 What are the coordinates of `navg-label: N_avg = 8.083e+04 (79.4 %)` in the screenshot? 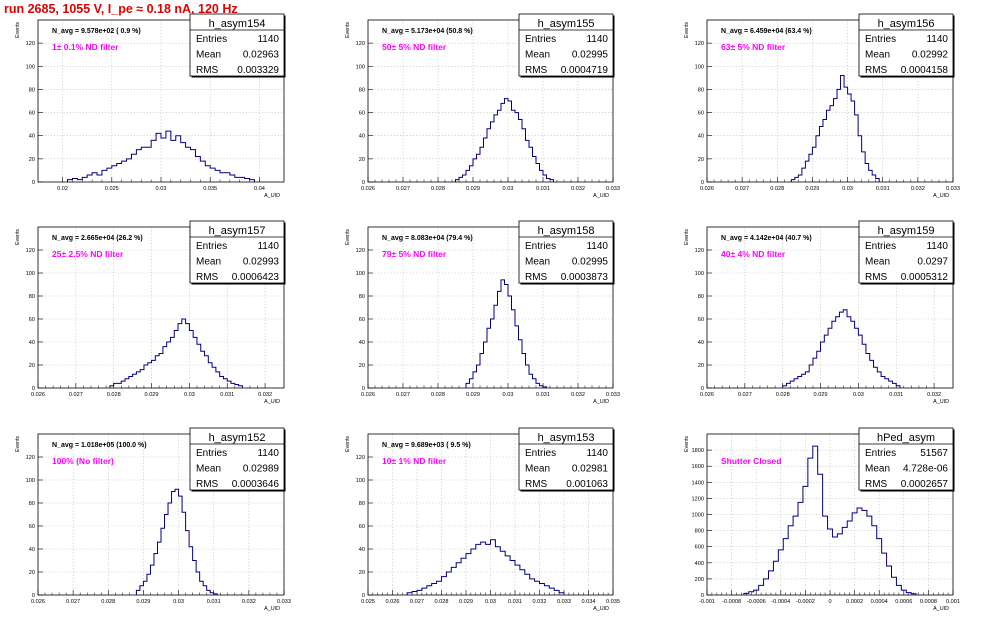 It's located at (427, 238).